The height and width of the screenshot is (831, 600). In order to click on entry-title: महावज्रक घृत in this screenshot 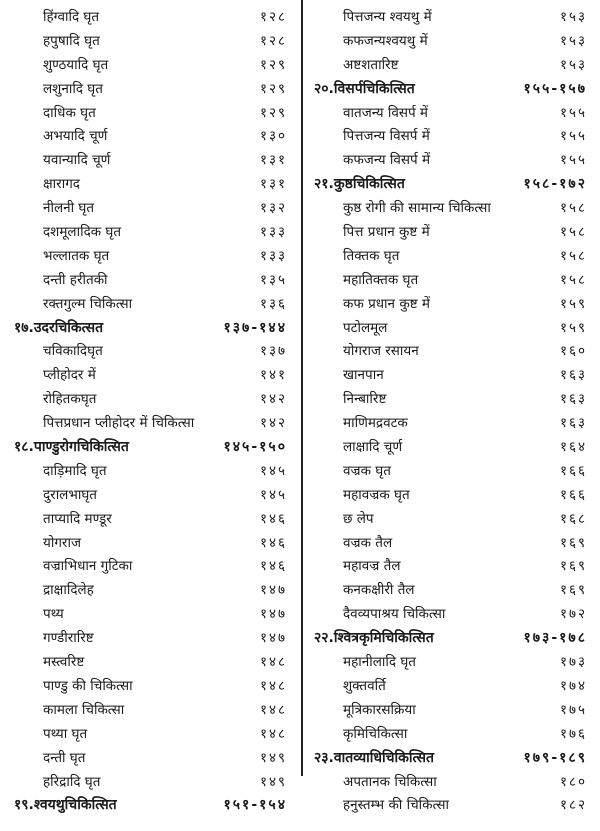, I will do `click(376, 494)`.